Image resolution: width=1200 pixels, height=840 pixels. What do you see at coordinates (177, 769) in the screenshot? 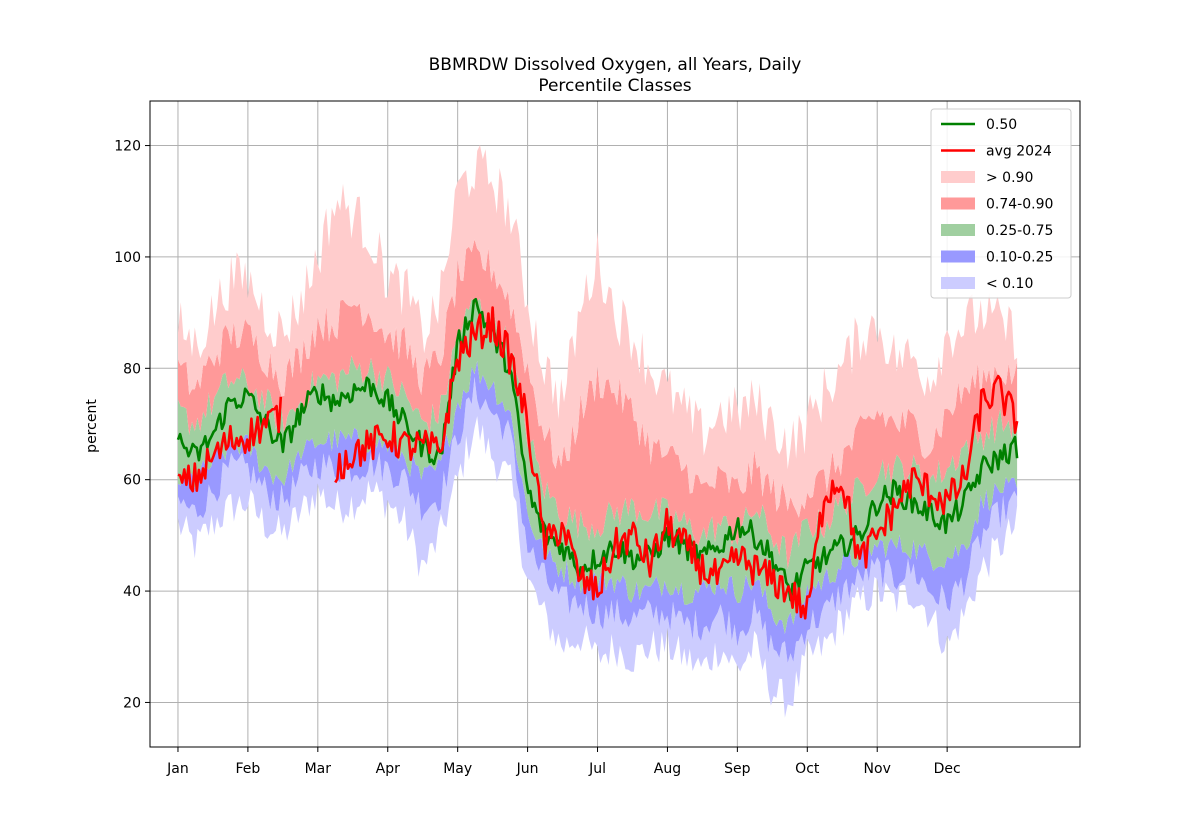
I see `x-tick-label: Jan` at bounding box center [177, 769].